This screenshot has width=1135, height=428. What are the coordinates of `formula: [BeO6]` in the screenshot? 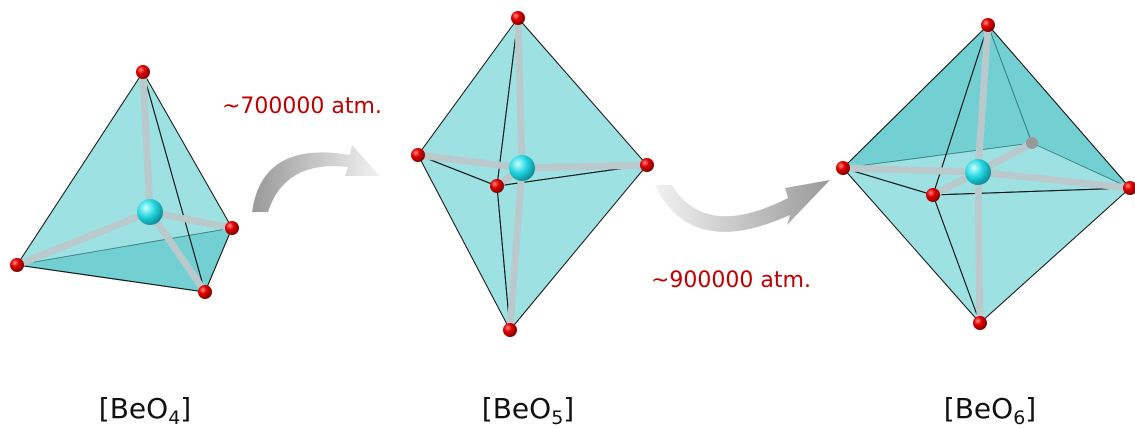 It's located at (990, 410).